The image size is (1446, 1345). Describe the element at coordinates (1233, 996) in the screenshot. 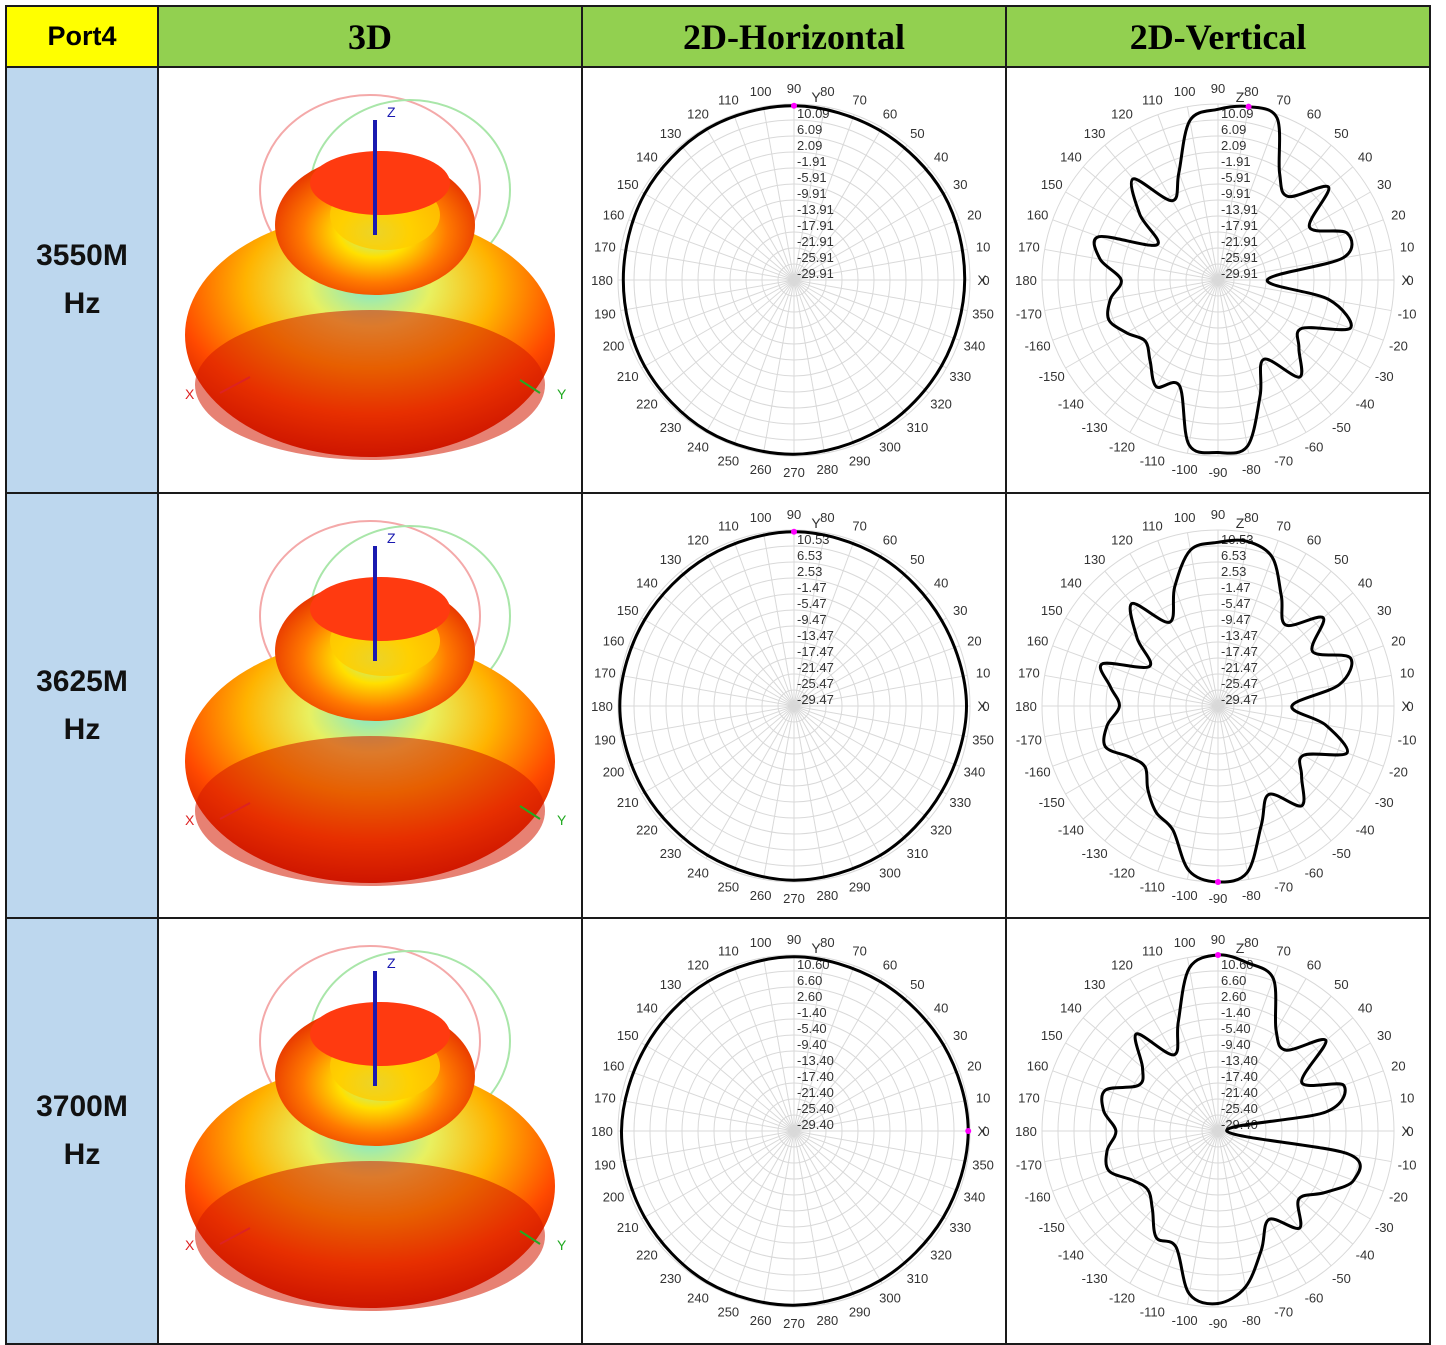

I see `ring-value-label: 2.60` at that location.